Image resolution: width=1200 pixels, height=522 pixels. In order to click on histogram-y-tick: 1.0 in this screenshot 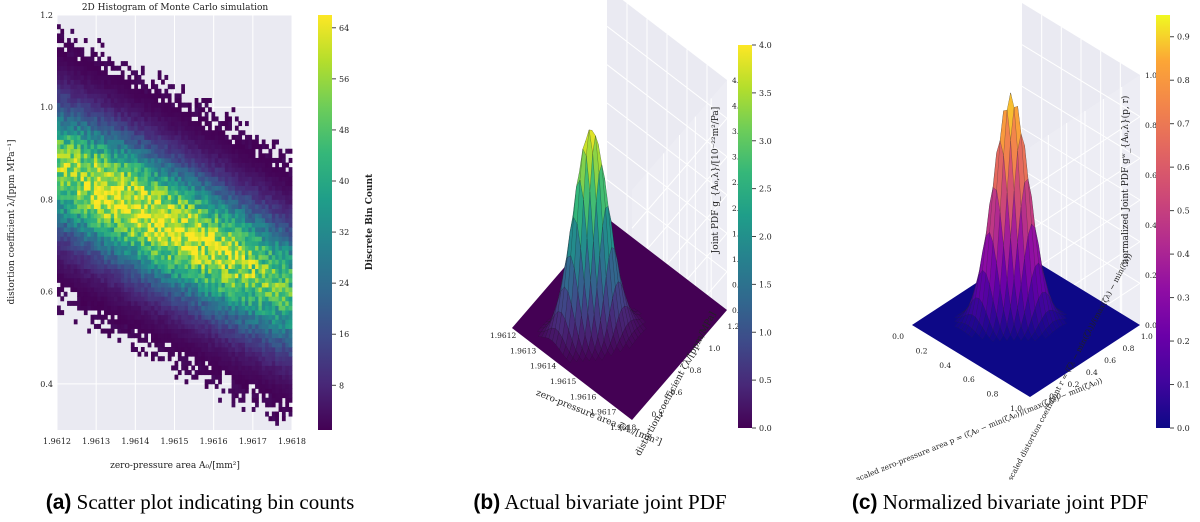, I will do `click(46, 107)`.